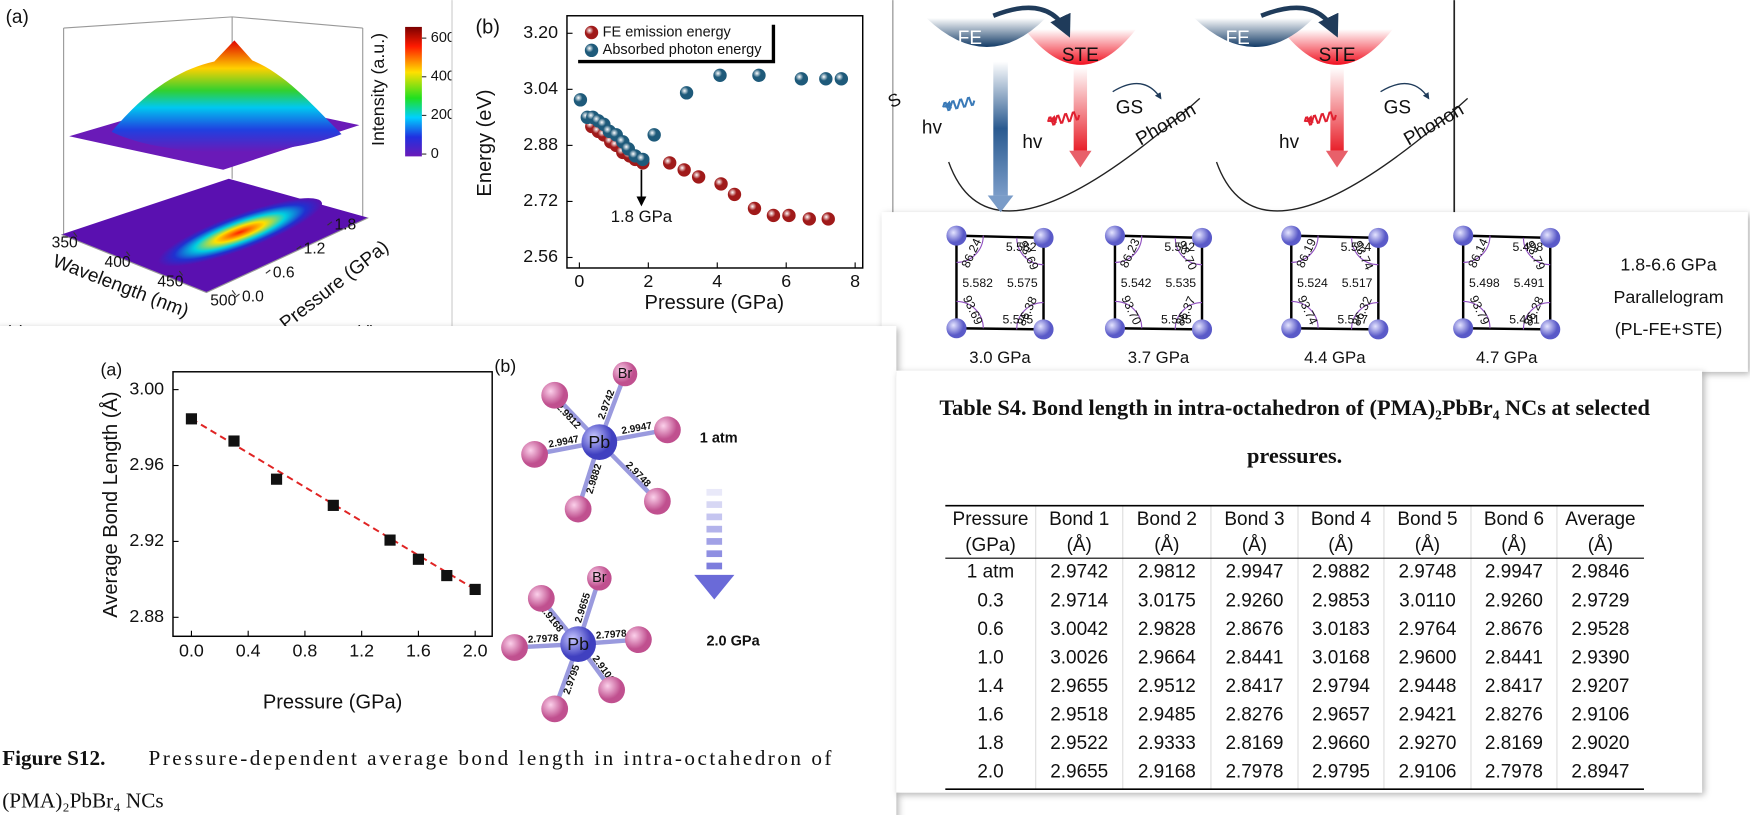  What do you see at coordinates (1238, 38) in the screenshot?
I see `fe-label: FE` at bounding box center [1238, 38].